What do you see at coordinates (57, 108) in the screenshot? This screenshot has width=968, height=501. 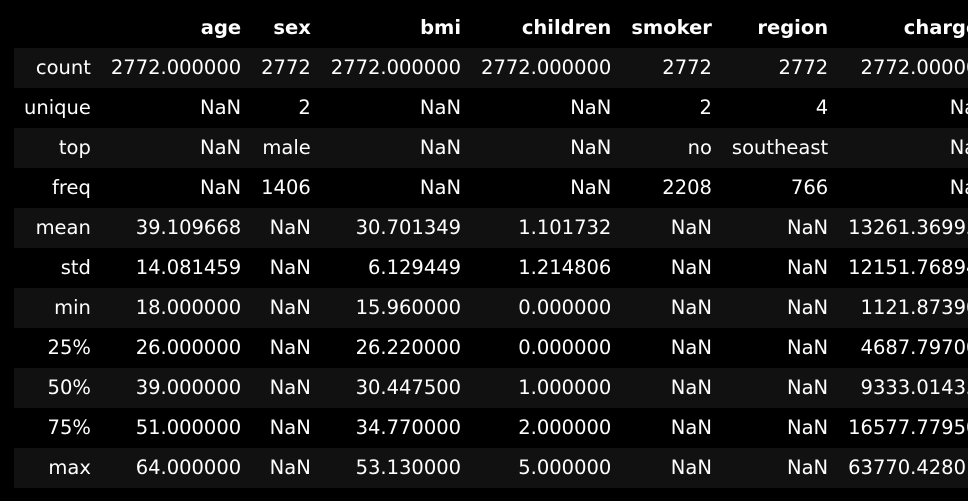 I see `row-index-cell: unique` at bounding box center [57, 108].